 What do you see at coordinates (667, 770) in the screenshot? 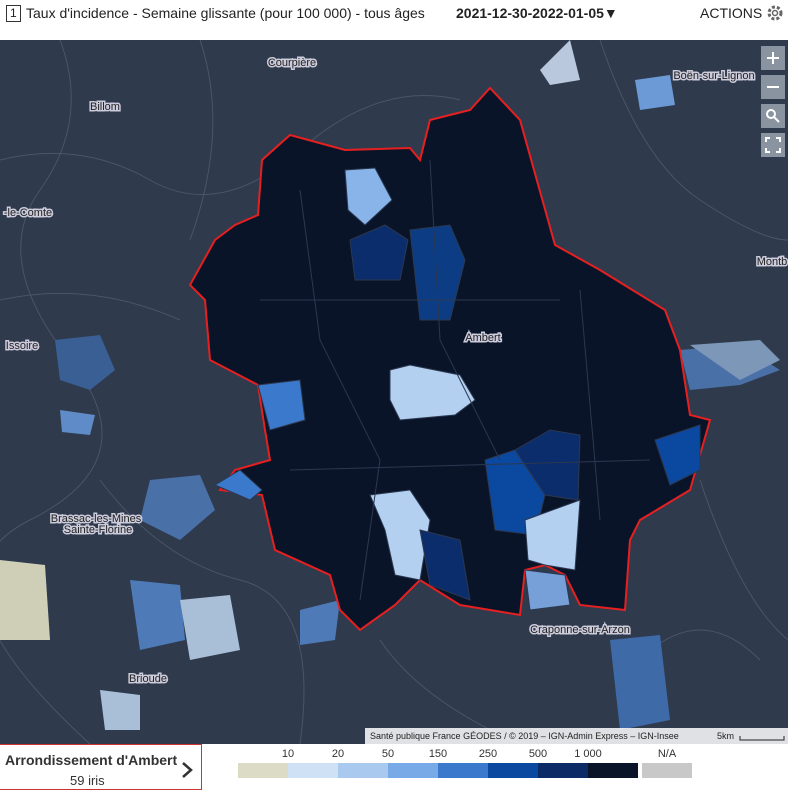
I see `legend-swatch-na` at bounding box center [667, 770].